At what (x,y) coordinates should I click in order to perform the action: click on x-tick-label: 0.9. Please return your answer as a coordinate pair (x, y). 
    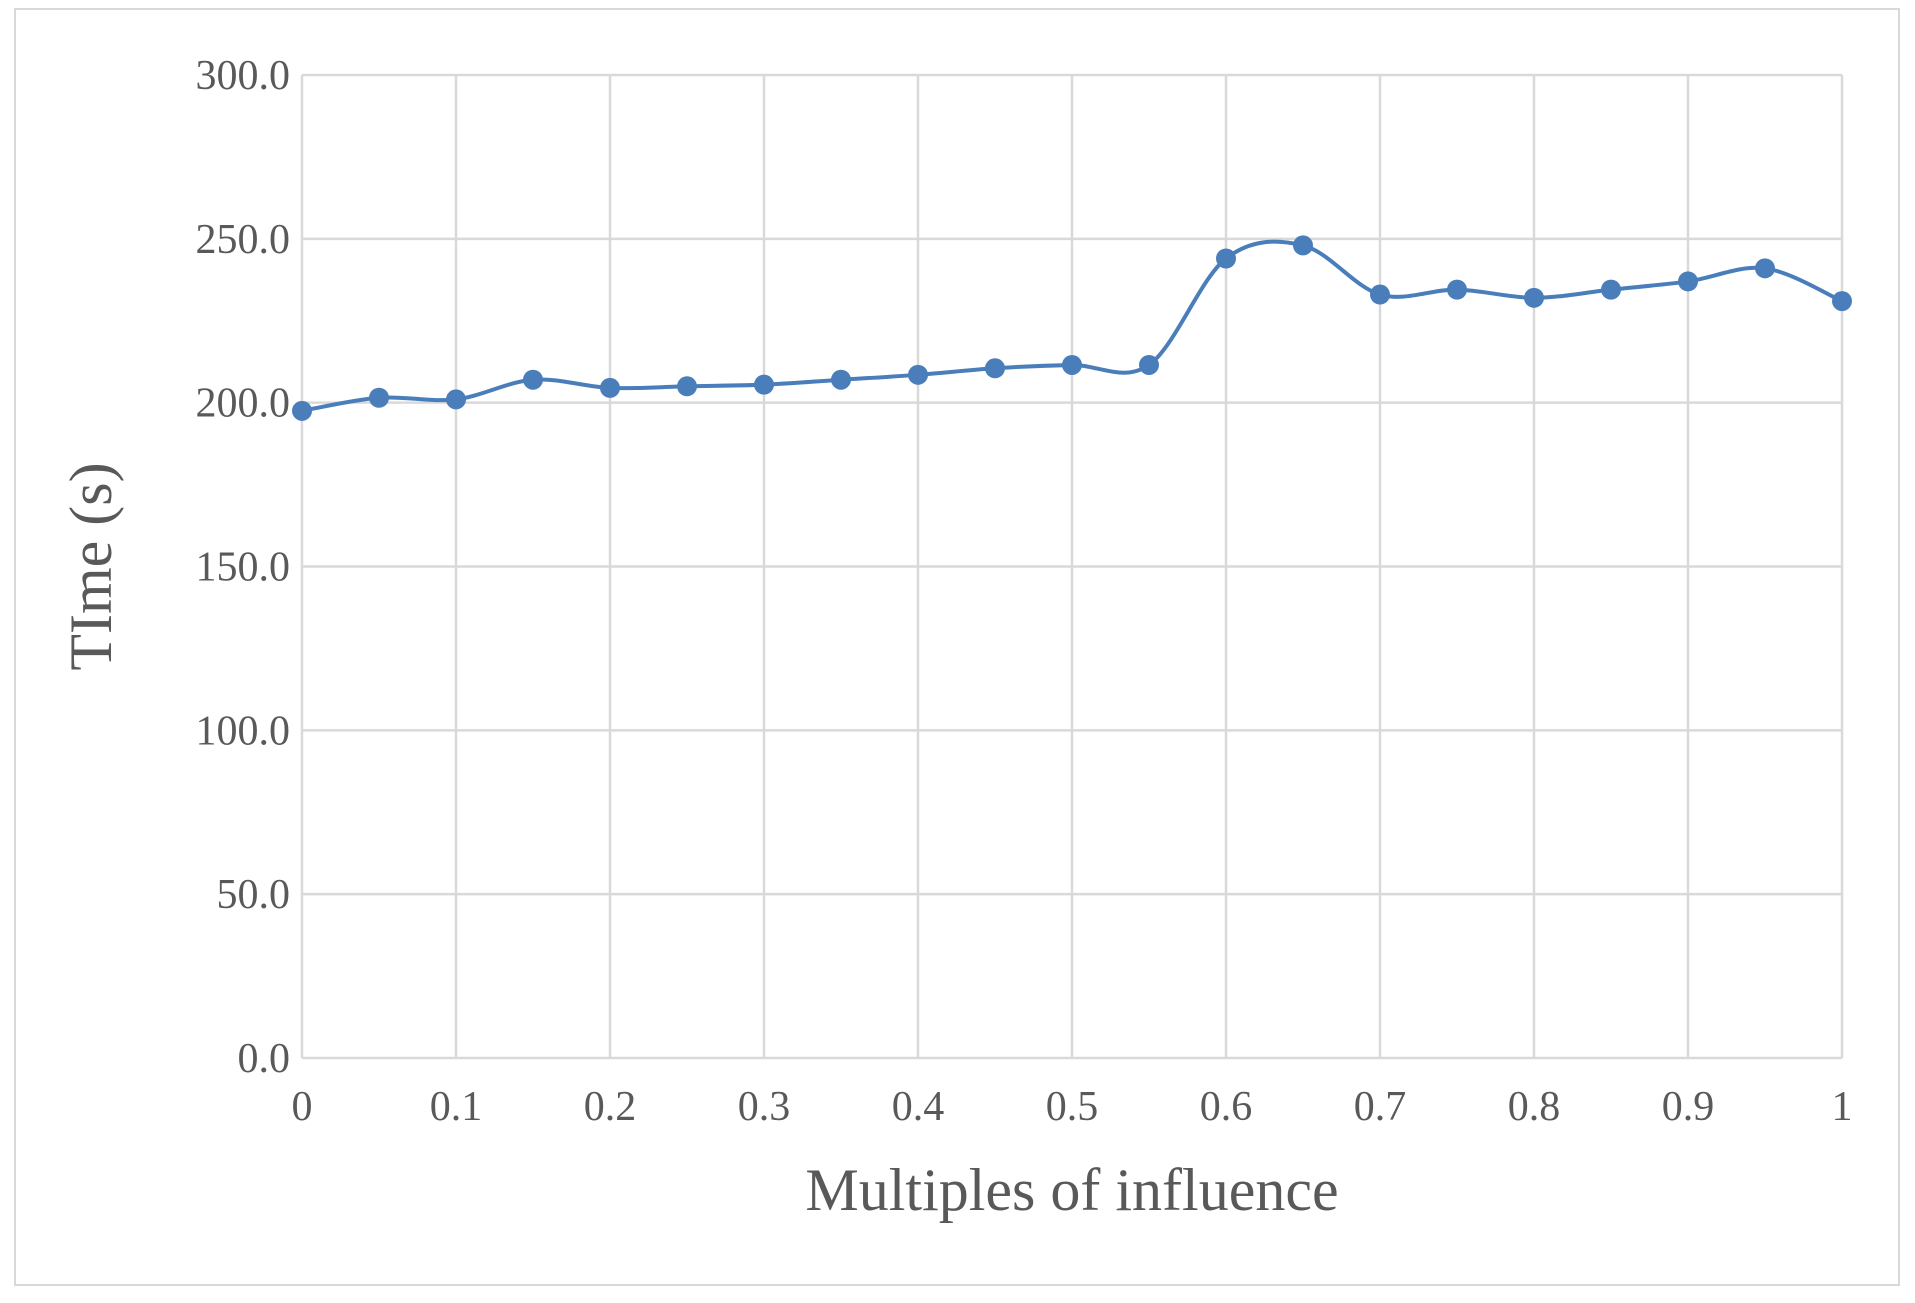
    Looking at the image, I should click on (1688, 1107).